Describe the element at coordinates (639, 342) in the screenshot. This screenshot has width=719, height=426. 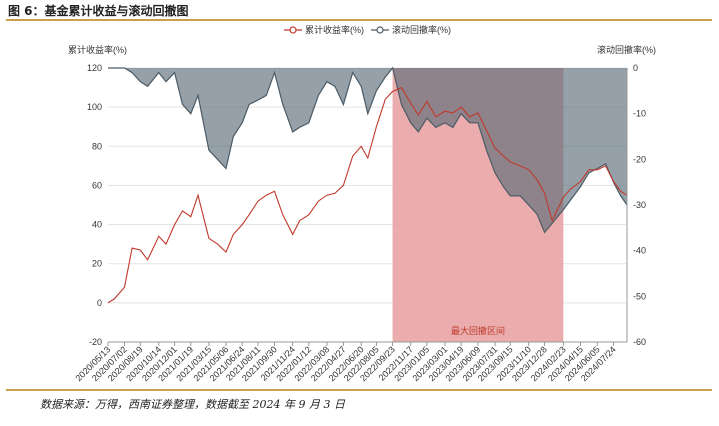
I see `right-tick-label: -60` at that location.